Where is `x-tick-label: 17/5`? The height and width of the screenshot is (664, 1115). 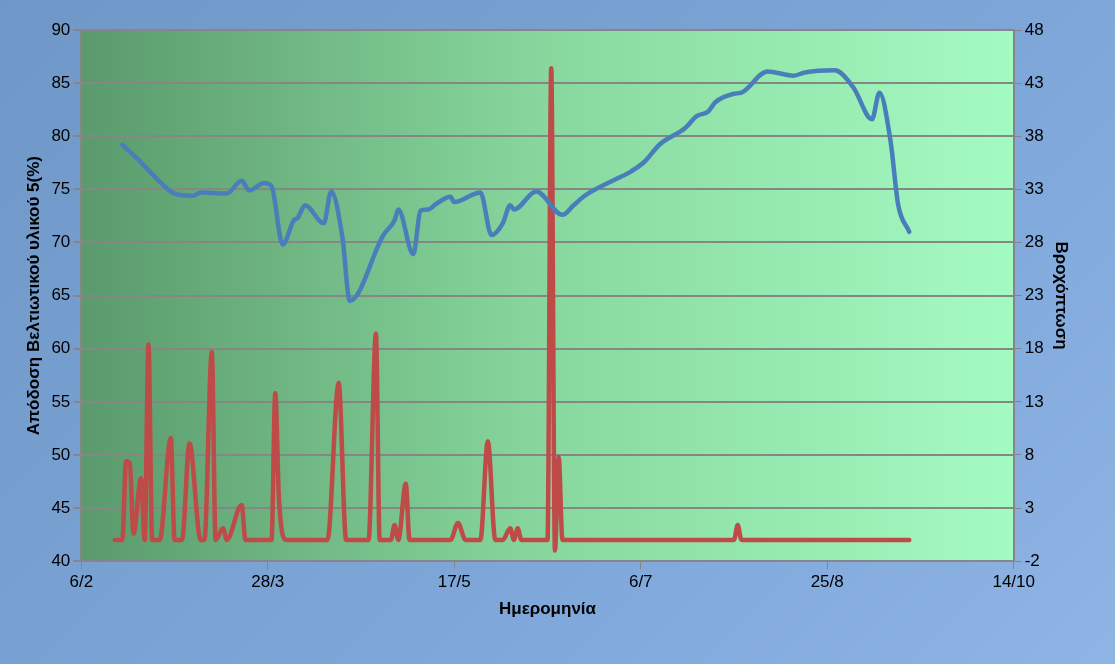
x-tick-label: 17/5 is located at coordinates (454, 582).